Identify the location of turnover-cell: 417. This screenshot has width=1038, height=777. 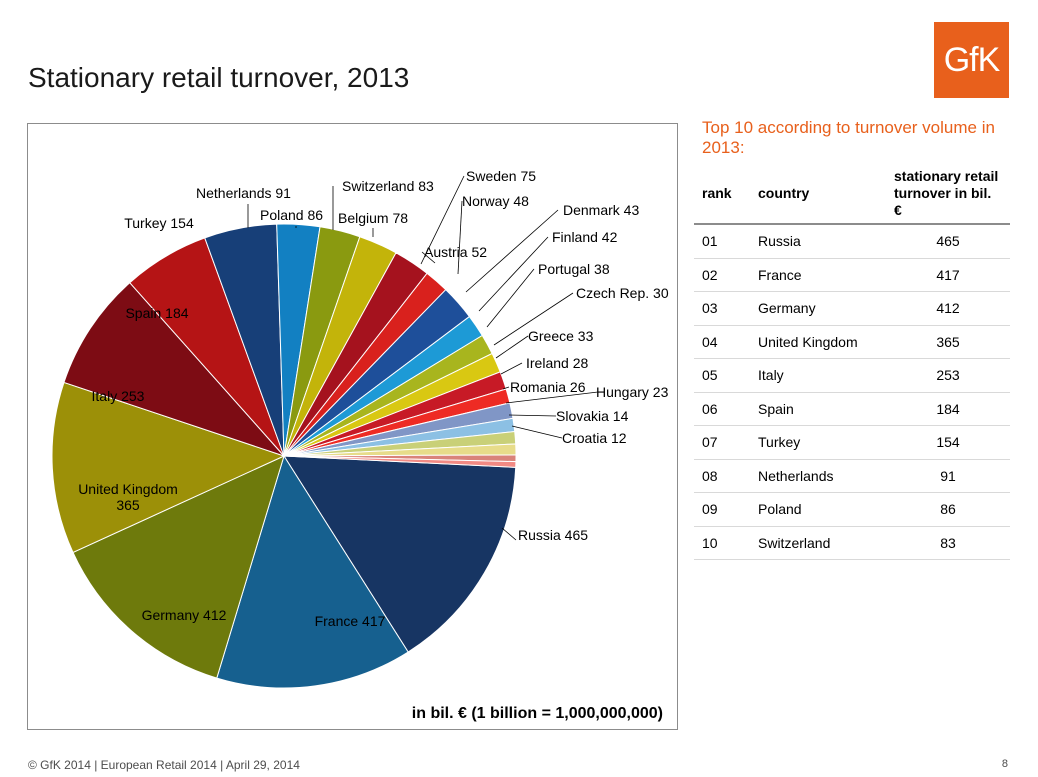
(948, 275).